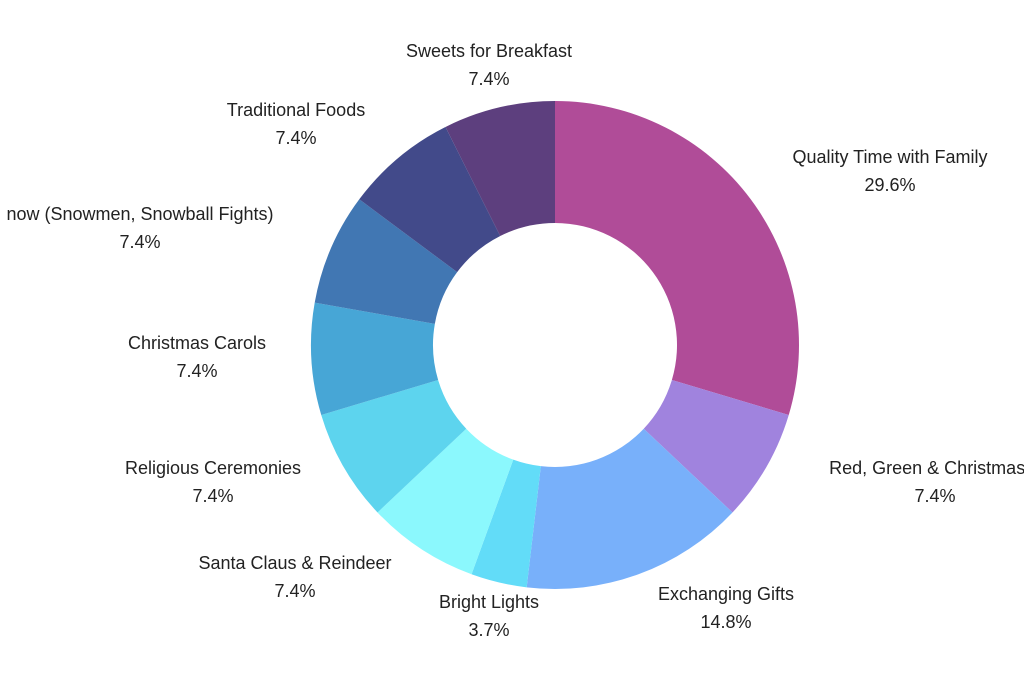  What do you see at coordinates (889, 185) in the screenshot?
I see `slice-value-label: 29.6%` at bounding box center [889, 185].